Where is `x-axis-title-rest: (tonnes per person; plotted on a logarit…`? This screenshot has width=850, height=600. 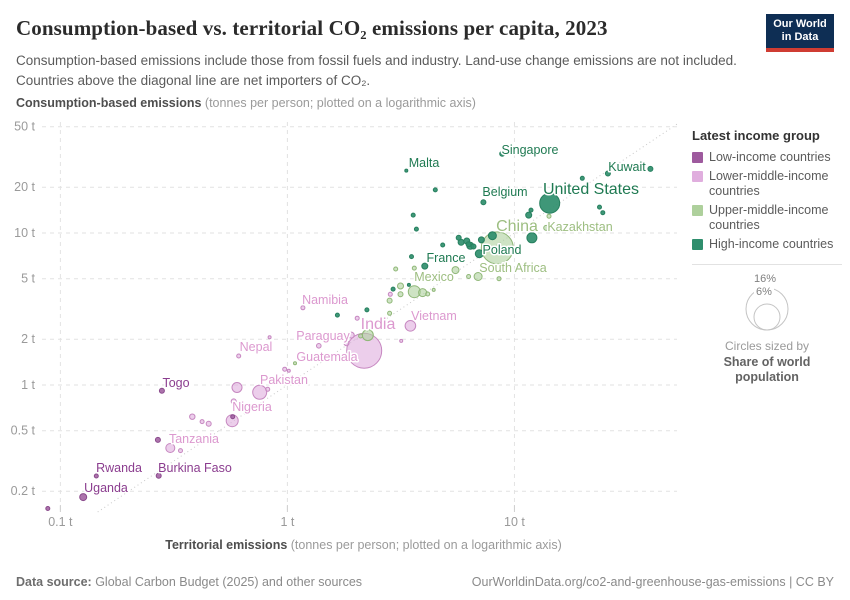
x-axis-title-rest: (tonnes per person; plotted on a logarit… is located at coordinates (424, 545).